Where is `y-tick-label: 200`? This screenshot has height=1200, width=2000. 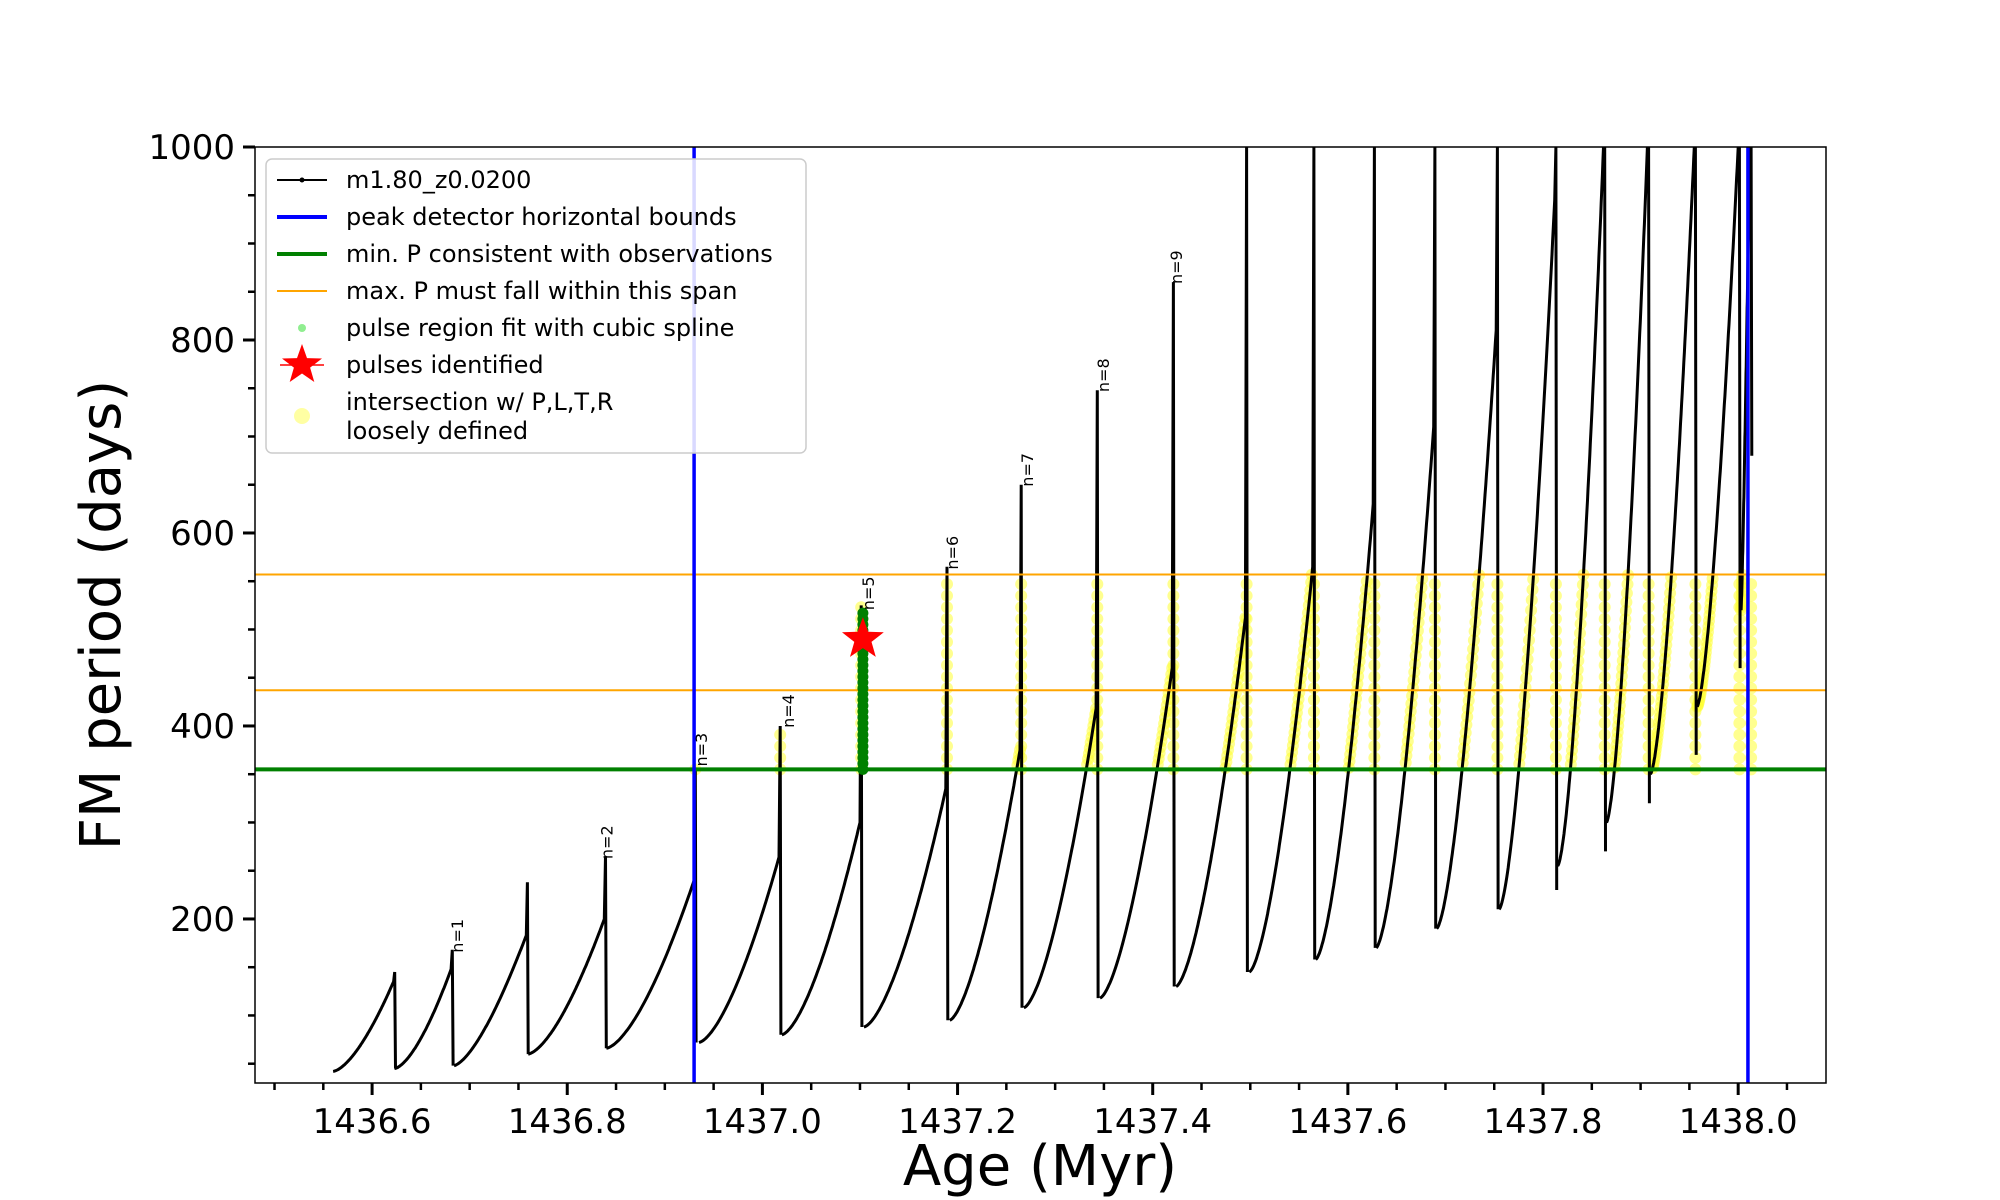 y-tick-label: 200 is located at coordinates (202, 920).